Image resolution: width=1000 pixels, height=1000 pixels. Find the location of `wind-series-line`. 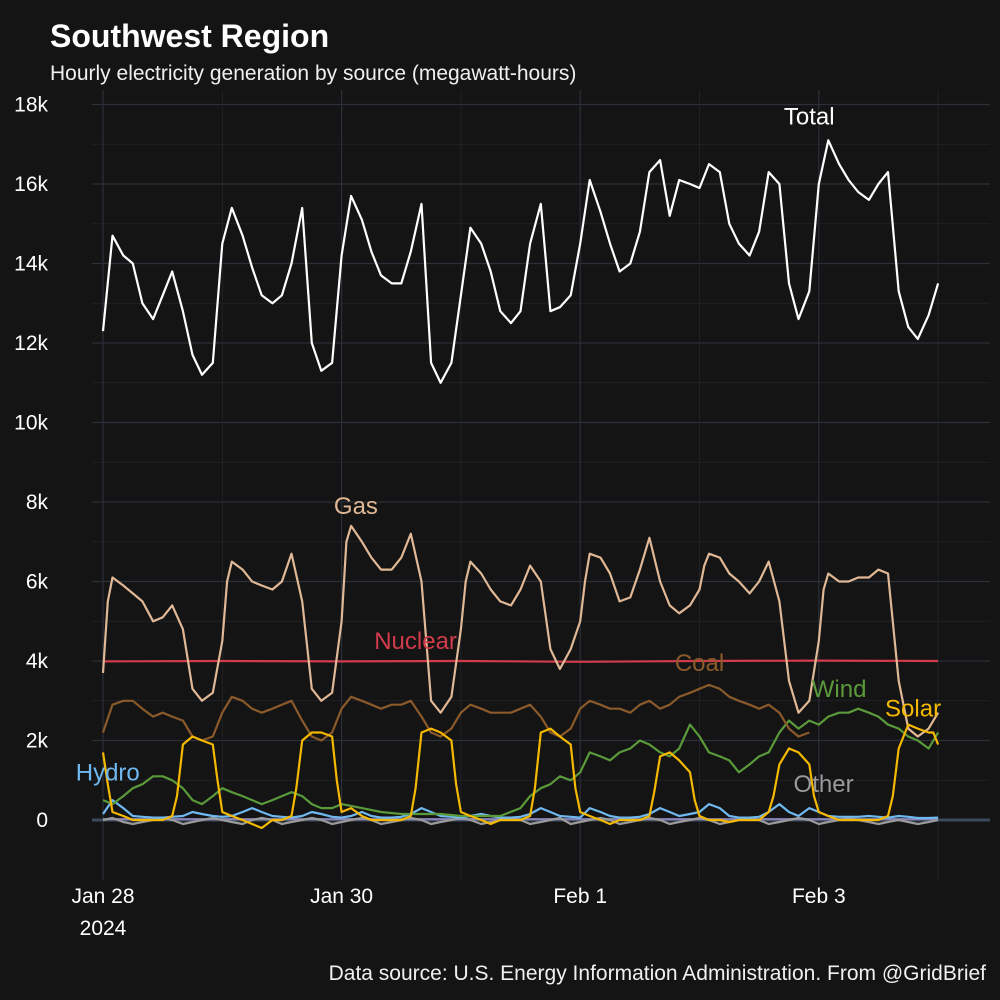

wind-series-line is located at coordinates (521, 762).